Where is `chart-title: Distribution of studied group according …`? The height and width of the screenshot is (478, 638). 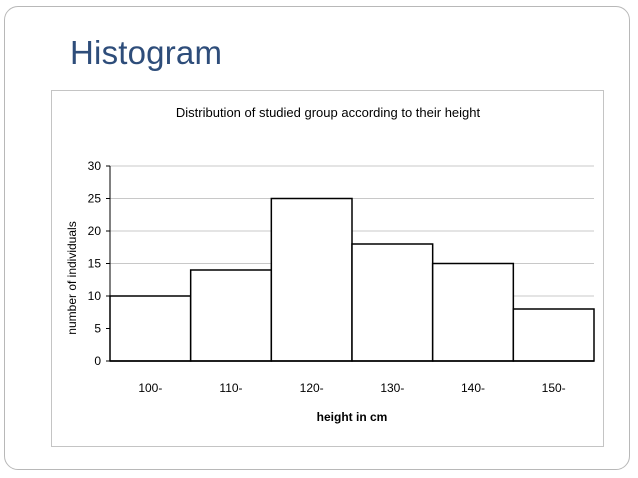
chart-title: Distribution of studied group according … is located at coordinates (328, 112).